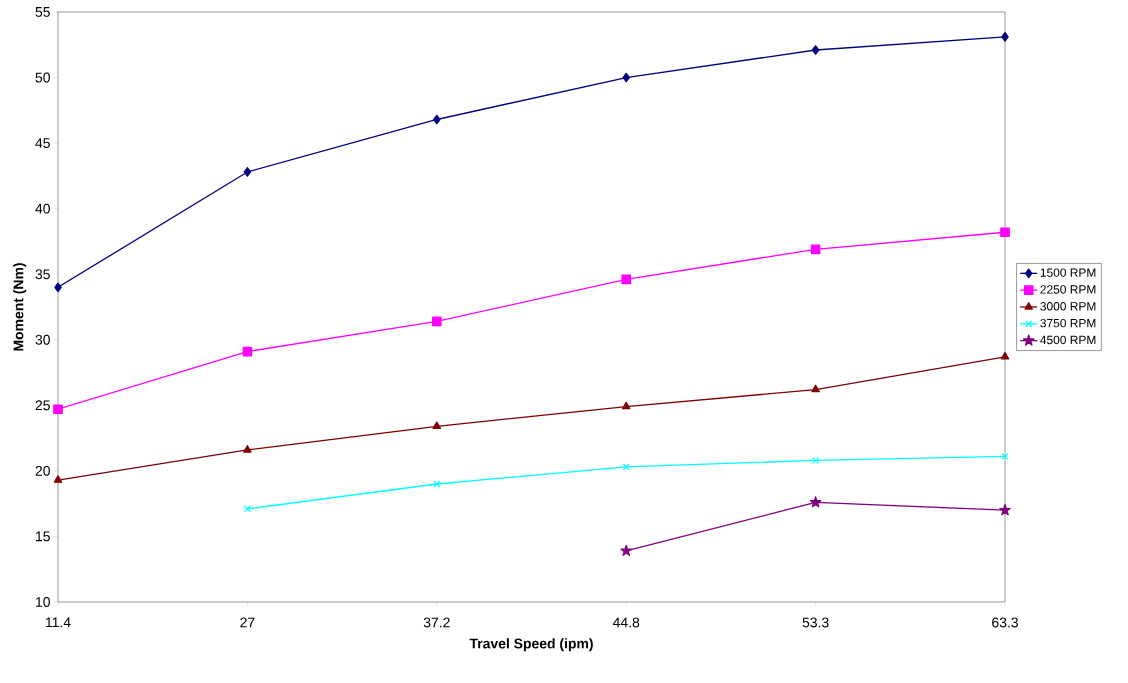  Describe the element at coordinates (42, 470) in the screenshot. I see `y-tick-label: 20` at that location.